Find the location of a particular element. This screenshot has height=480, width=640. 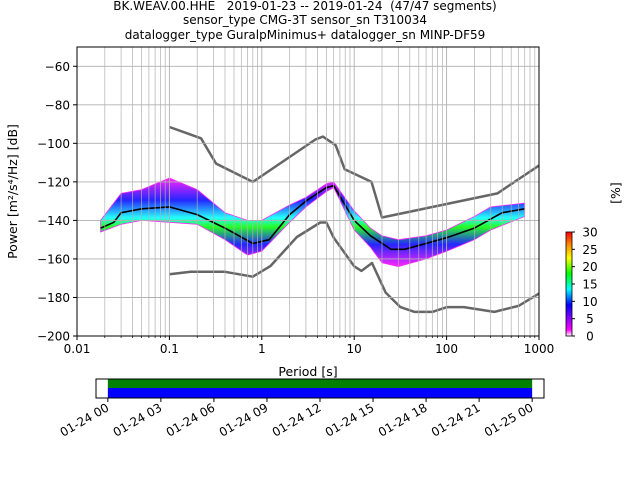

x-tick-label: 1 is located at coordinates (262, 349).